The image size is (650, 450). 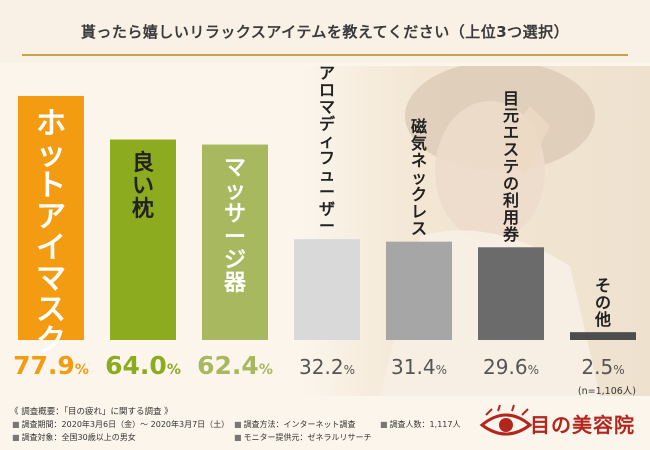 What do you see at coordinates (419, 177) in the screenshot?
I see `category-label-4: 磁気ネックレス` at bounding box center [419, 177].